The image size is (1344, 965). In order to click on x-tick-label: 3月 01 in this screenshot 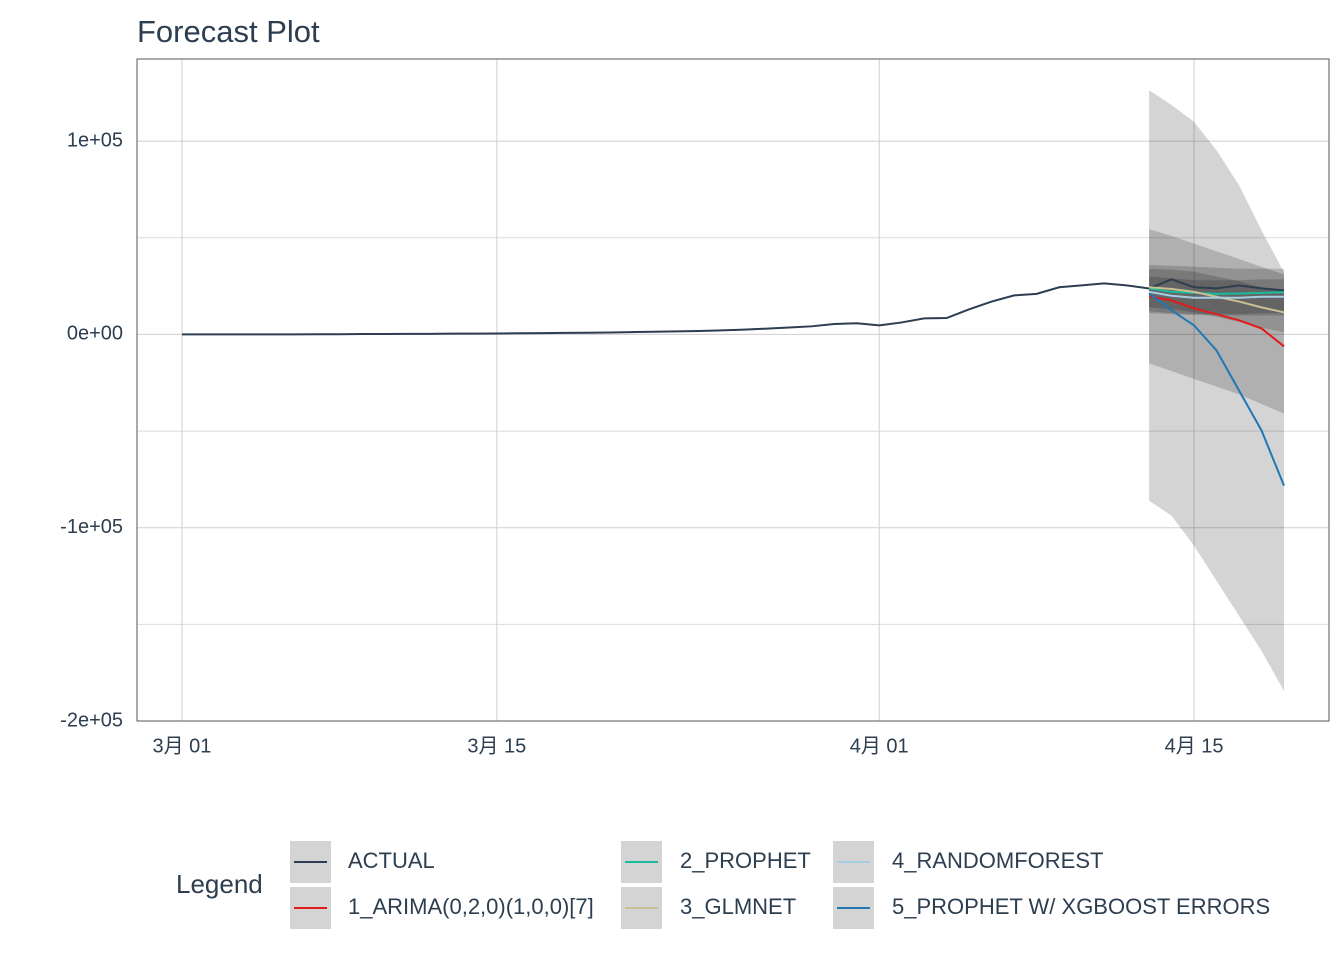, I will do `click(182, 746)`.